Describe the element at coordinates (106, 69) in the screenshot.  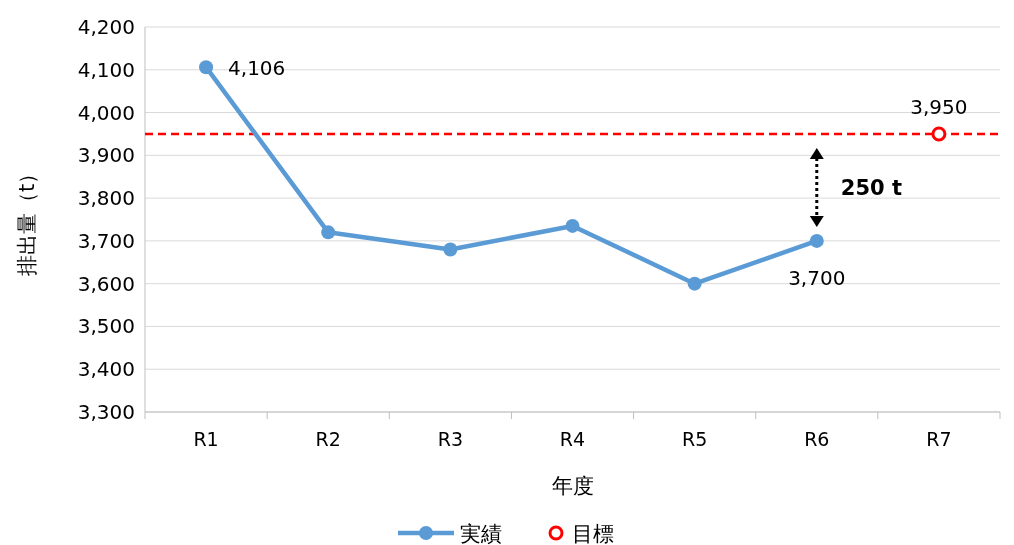
I see `y-tick-label: 4,100` at that location.